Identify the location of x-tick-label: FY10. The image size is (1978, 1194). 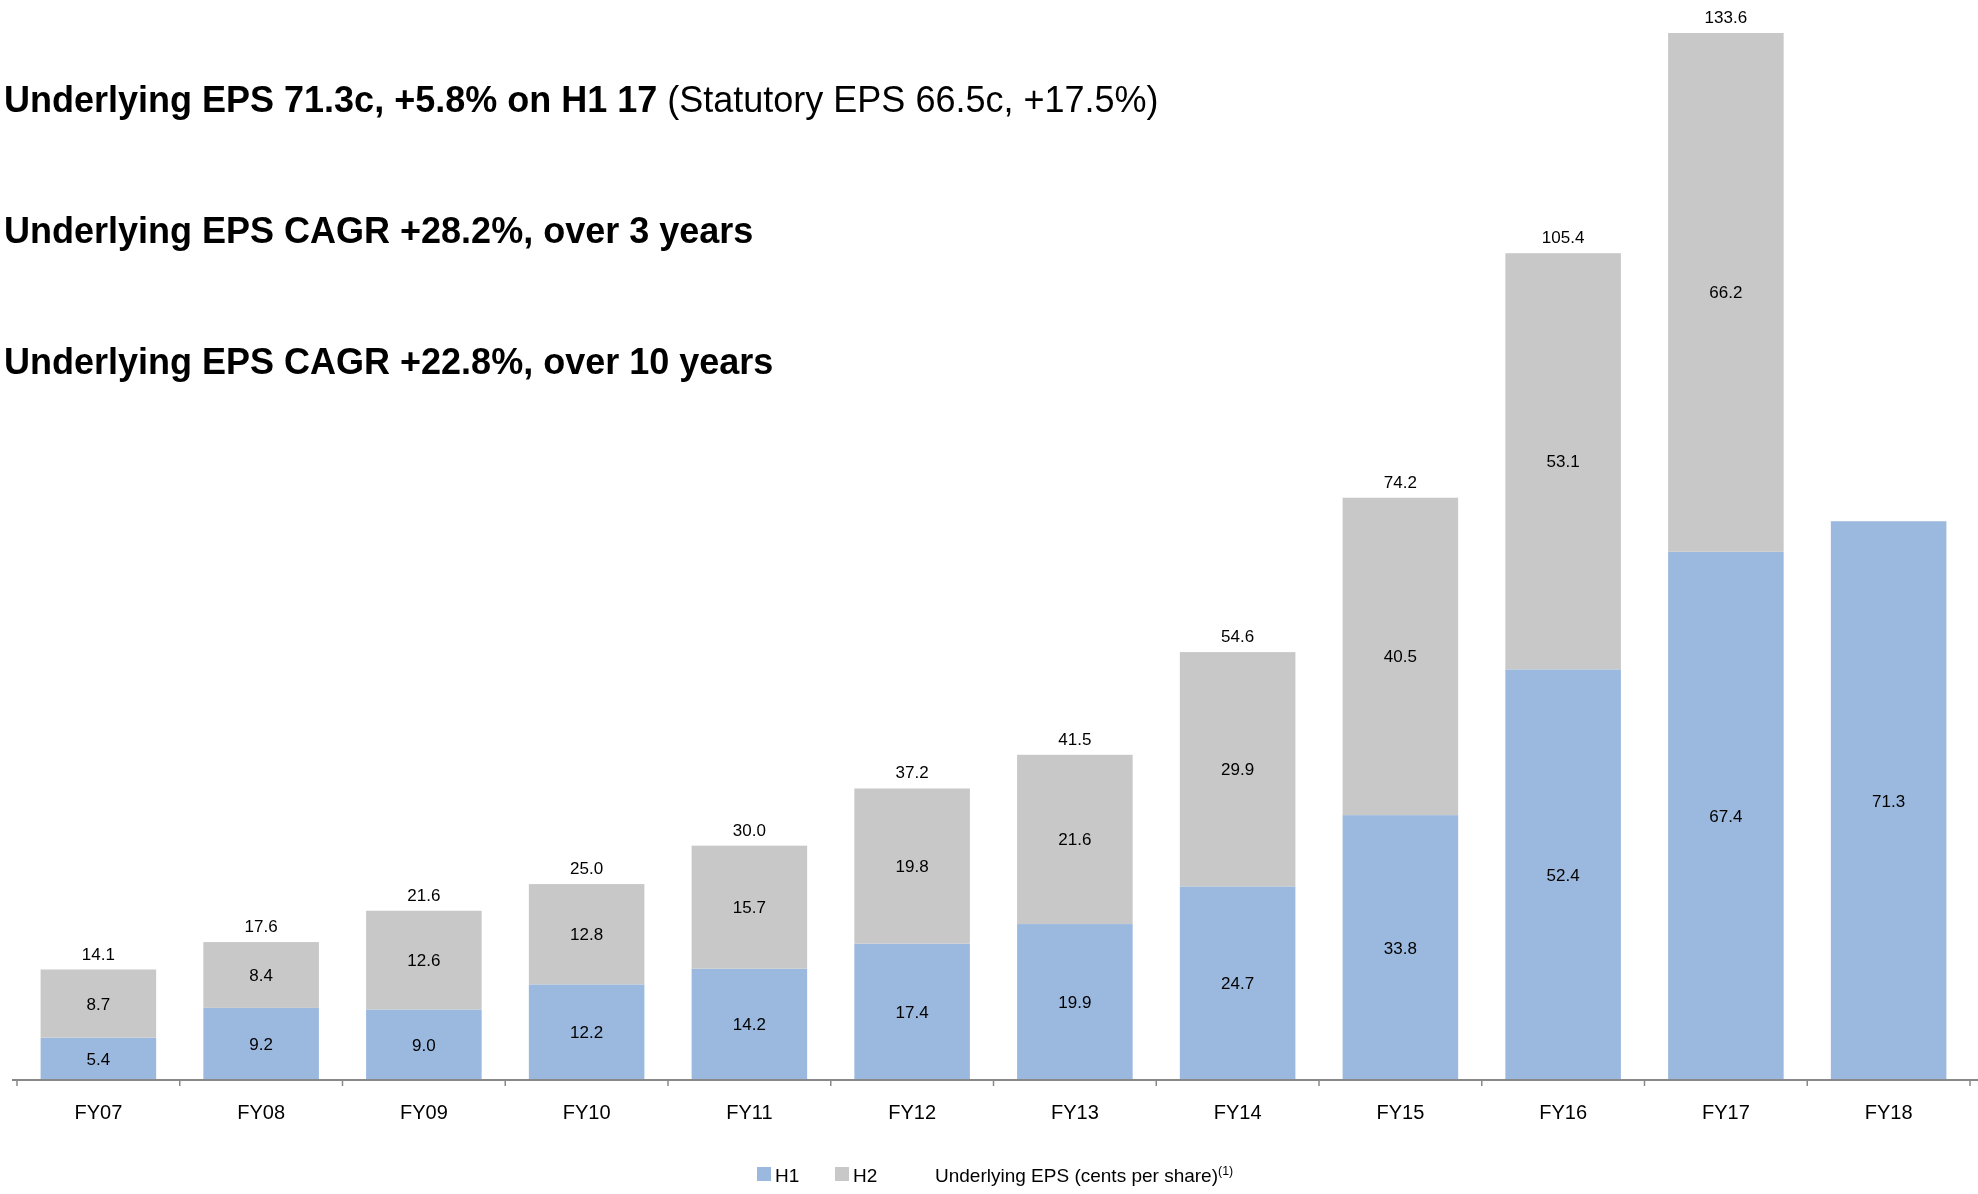
(586, 1112).